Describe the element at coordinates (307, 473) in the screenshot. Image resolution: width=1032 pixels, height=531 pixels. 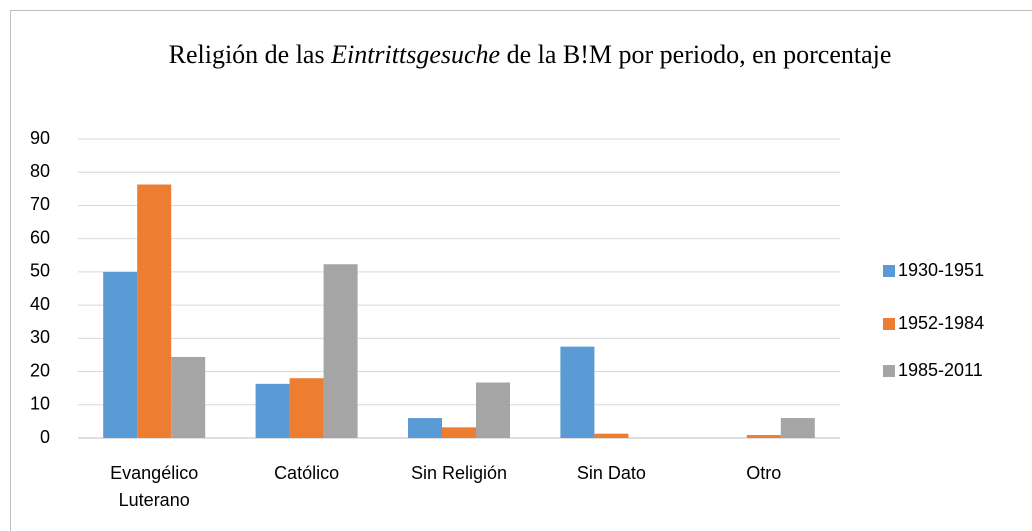
I see `x-tick-label: Católico` at that location.